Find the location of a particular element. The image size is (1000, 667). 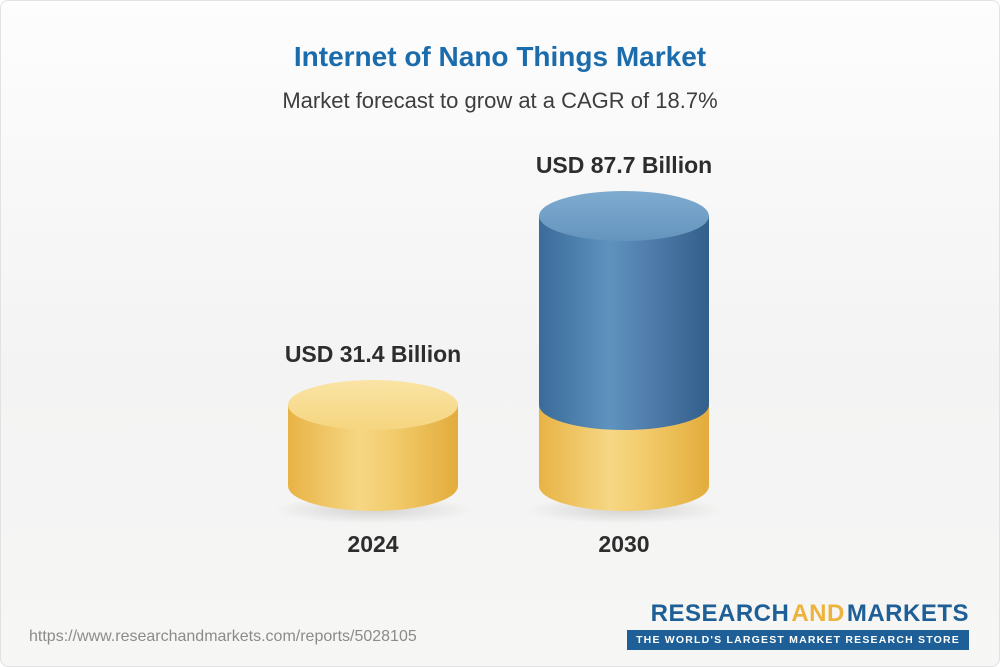

cylinder-2030-top-segment is located at coordinates (624, 323).